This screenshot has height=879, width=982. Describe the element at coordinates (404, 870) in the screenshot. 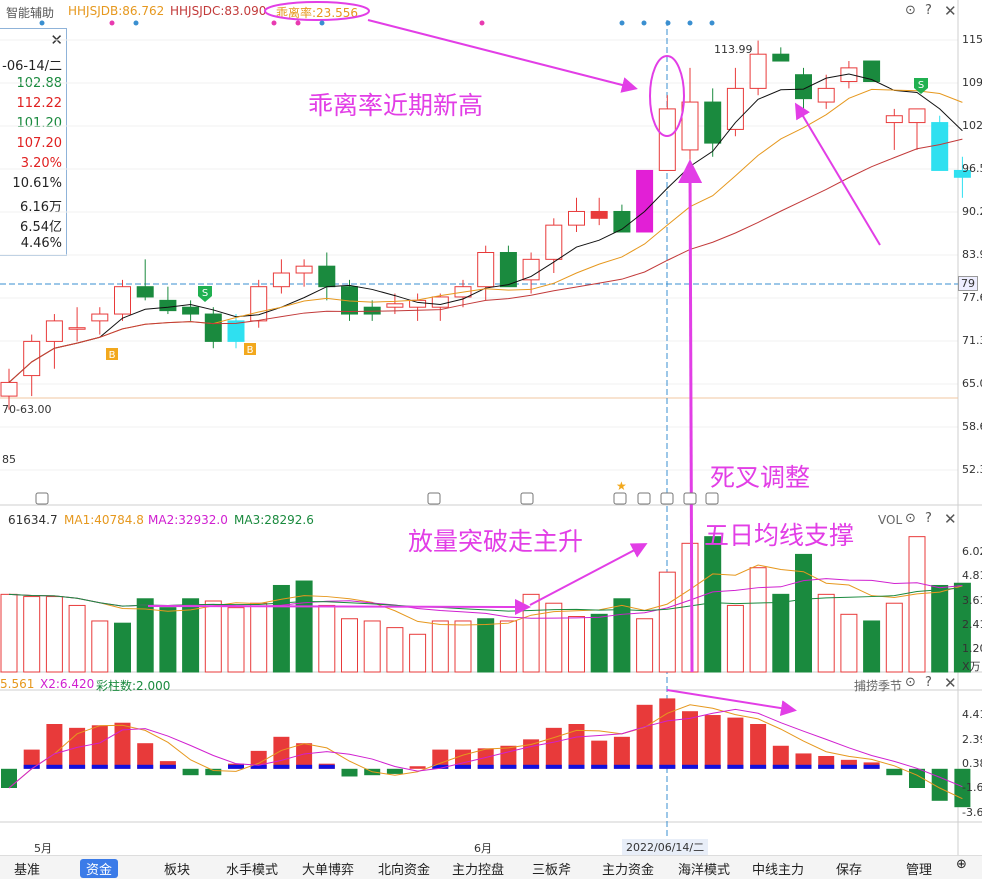

I see `tab-beixiang: 北向资金` at that location.